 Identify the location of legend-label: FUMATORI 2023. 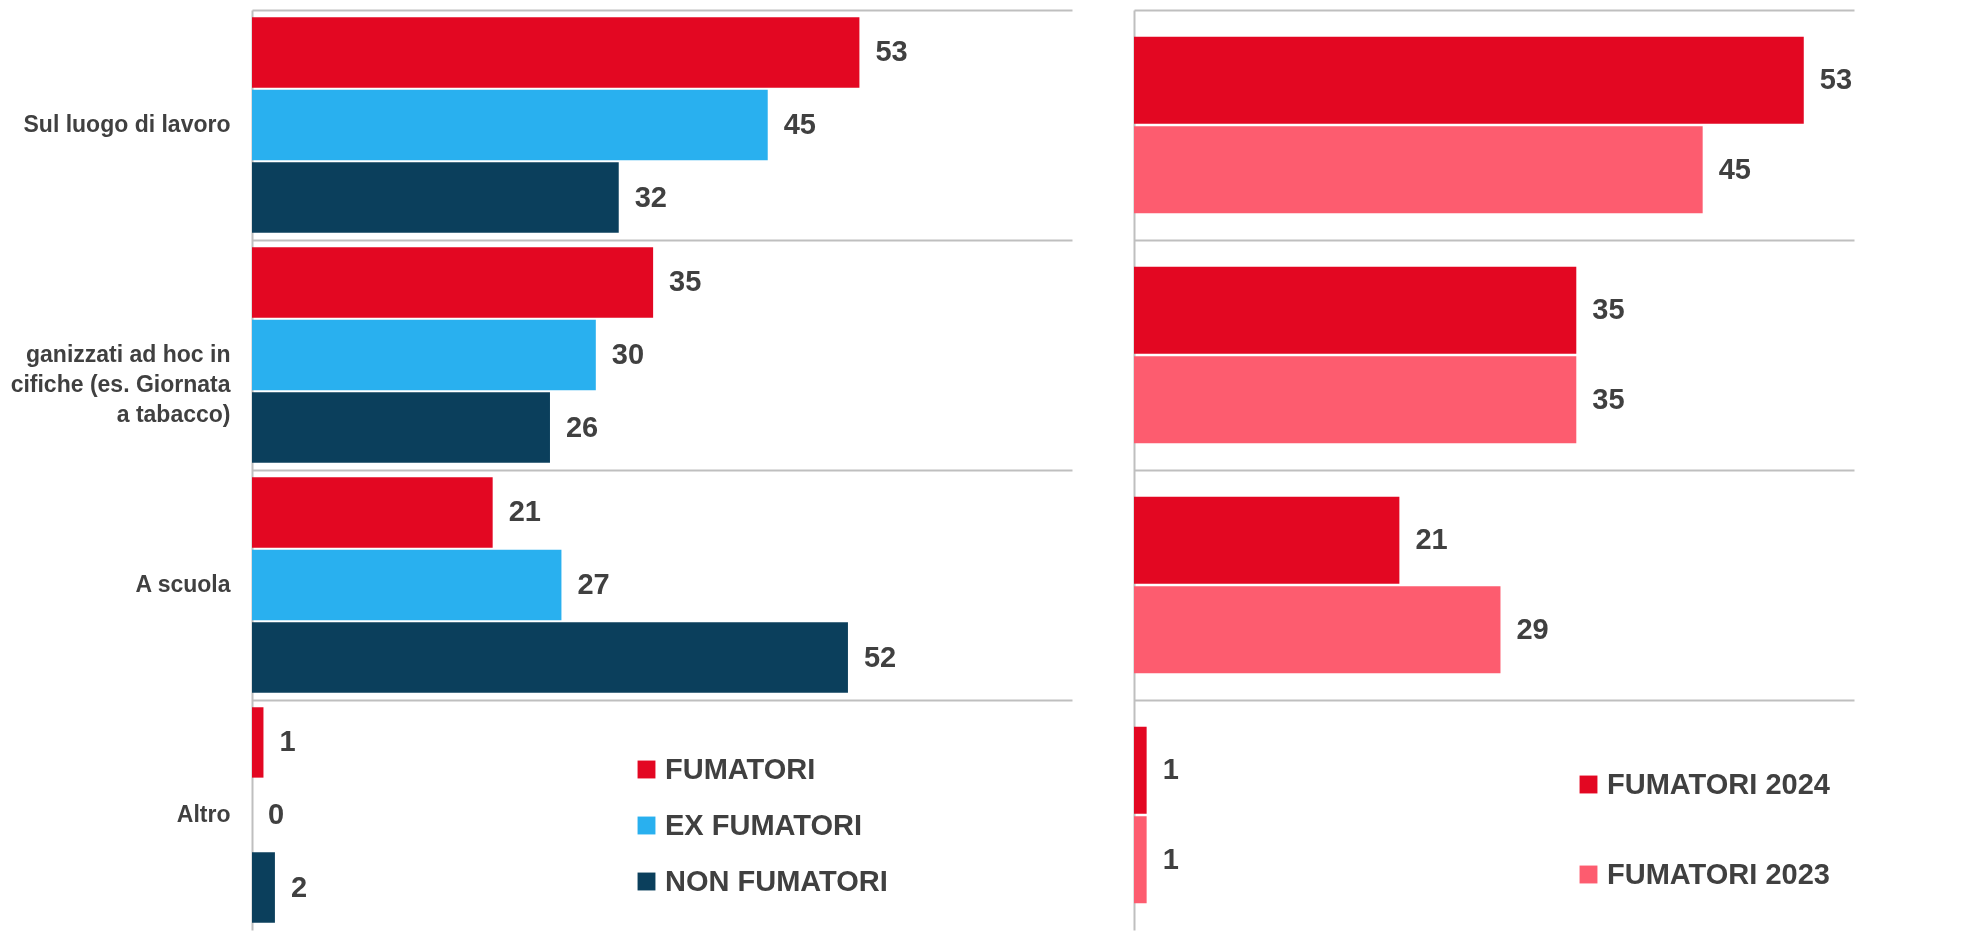
(1718, 873).